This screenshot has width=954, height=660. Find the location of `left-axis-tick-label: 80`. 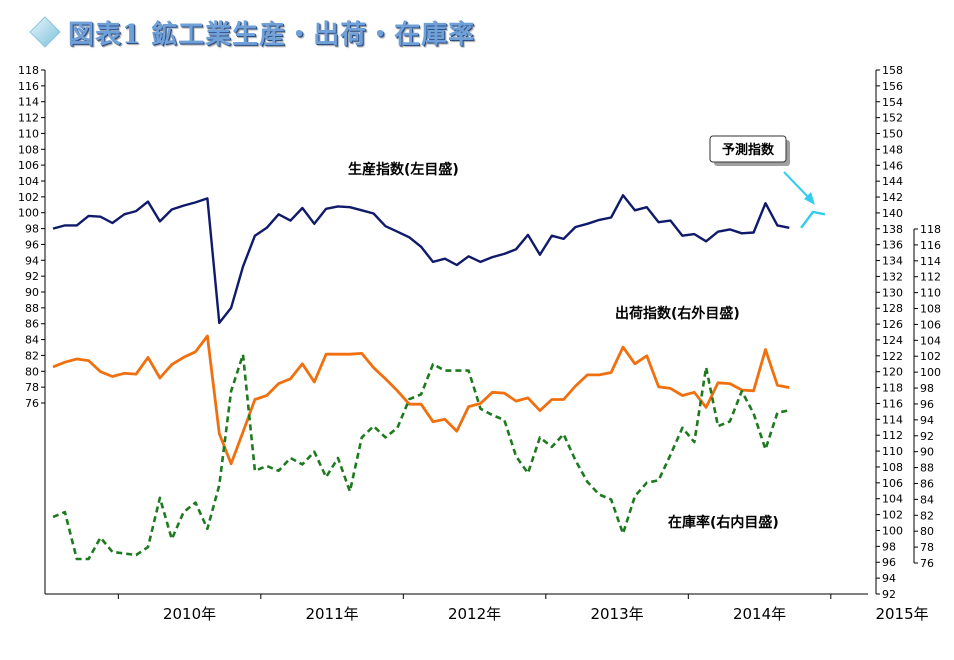

left-axis-tick-label: 80 is located at coordinates (32, 371).